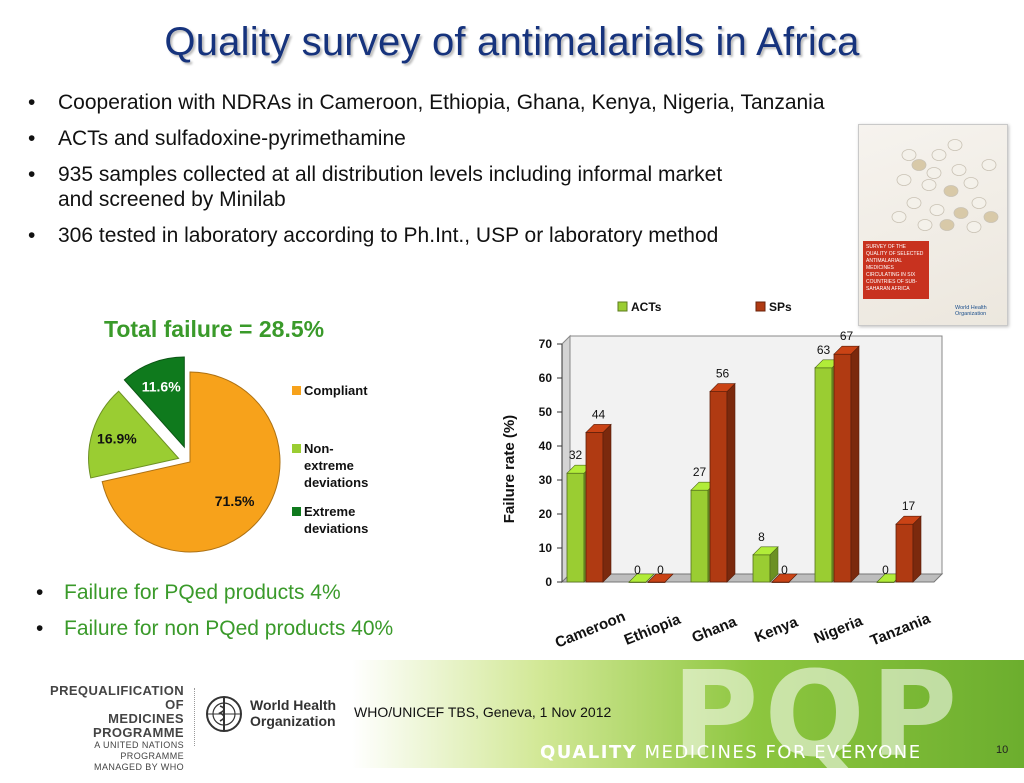 This screenshot has width=1024, height=783. I want to click on y-tick-label: 40, so click(546, 446).